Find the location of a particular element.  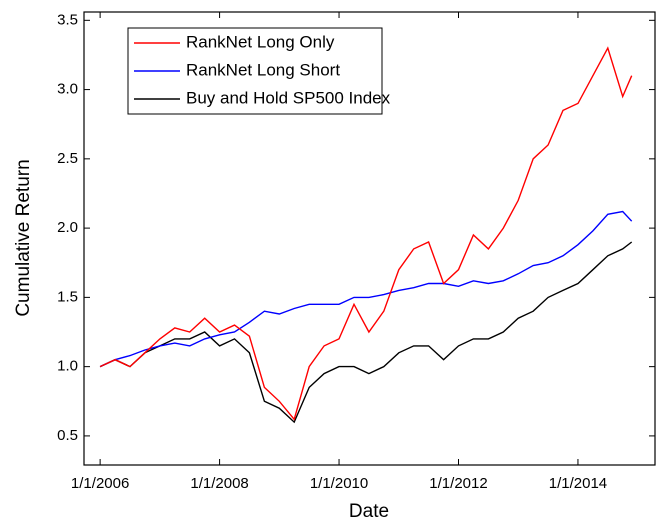

y-tick-label: 3.5 is located at coordinates (67, 19).